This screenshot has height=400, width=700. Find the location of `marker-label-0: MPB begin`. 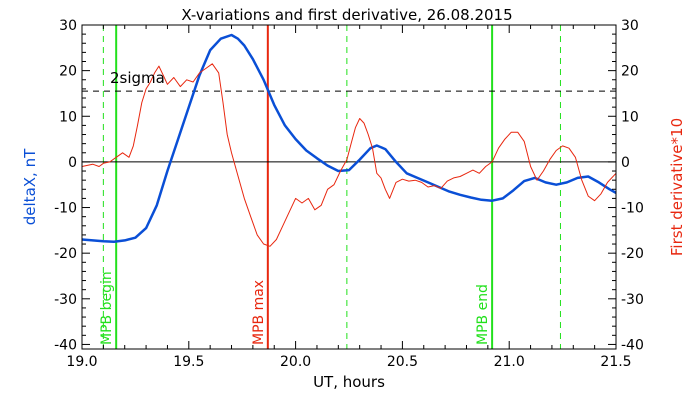

marker-label-0: MPB begin is located at coordinates (107, 308).